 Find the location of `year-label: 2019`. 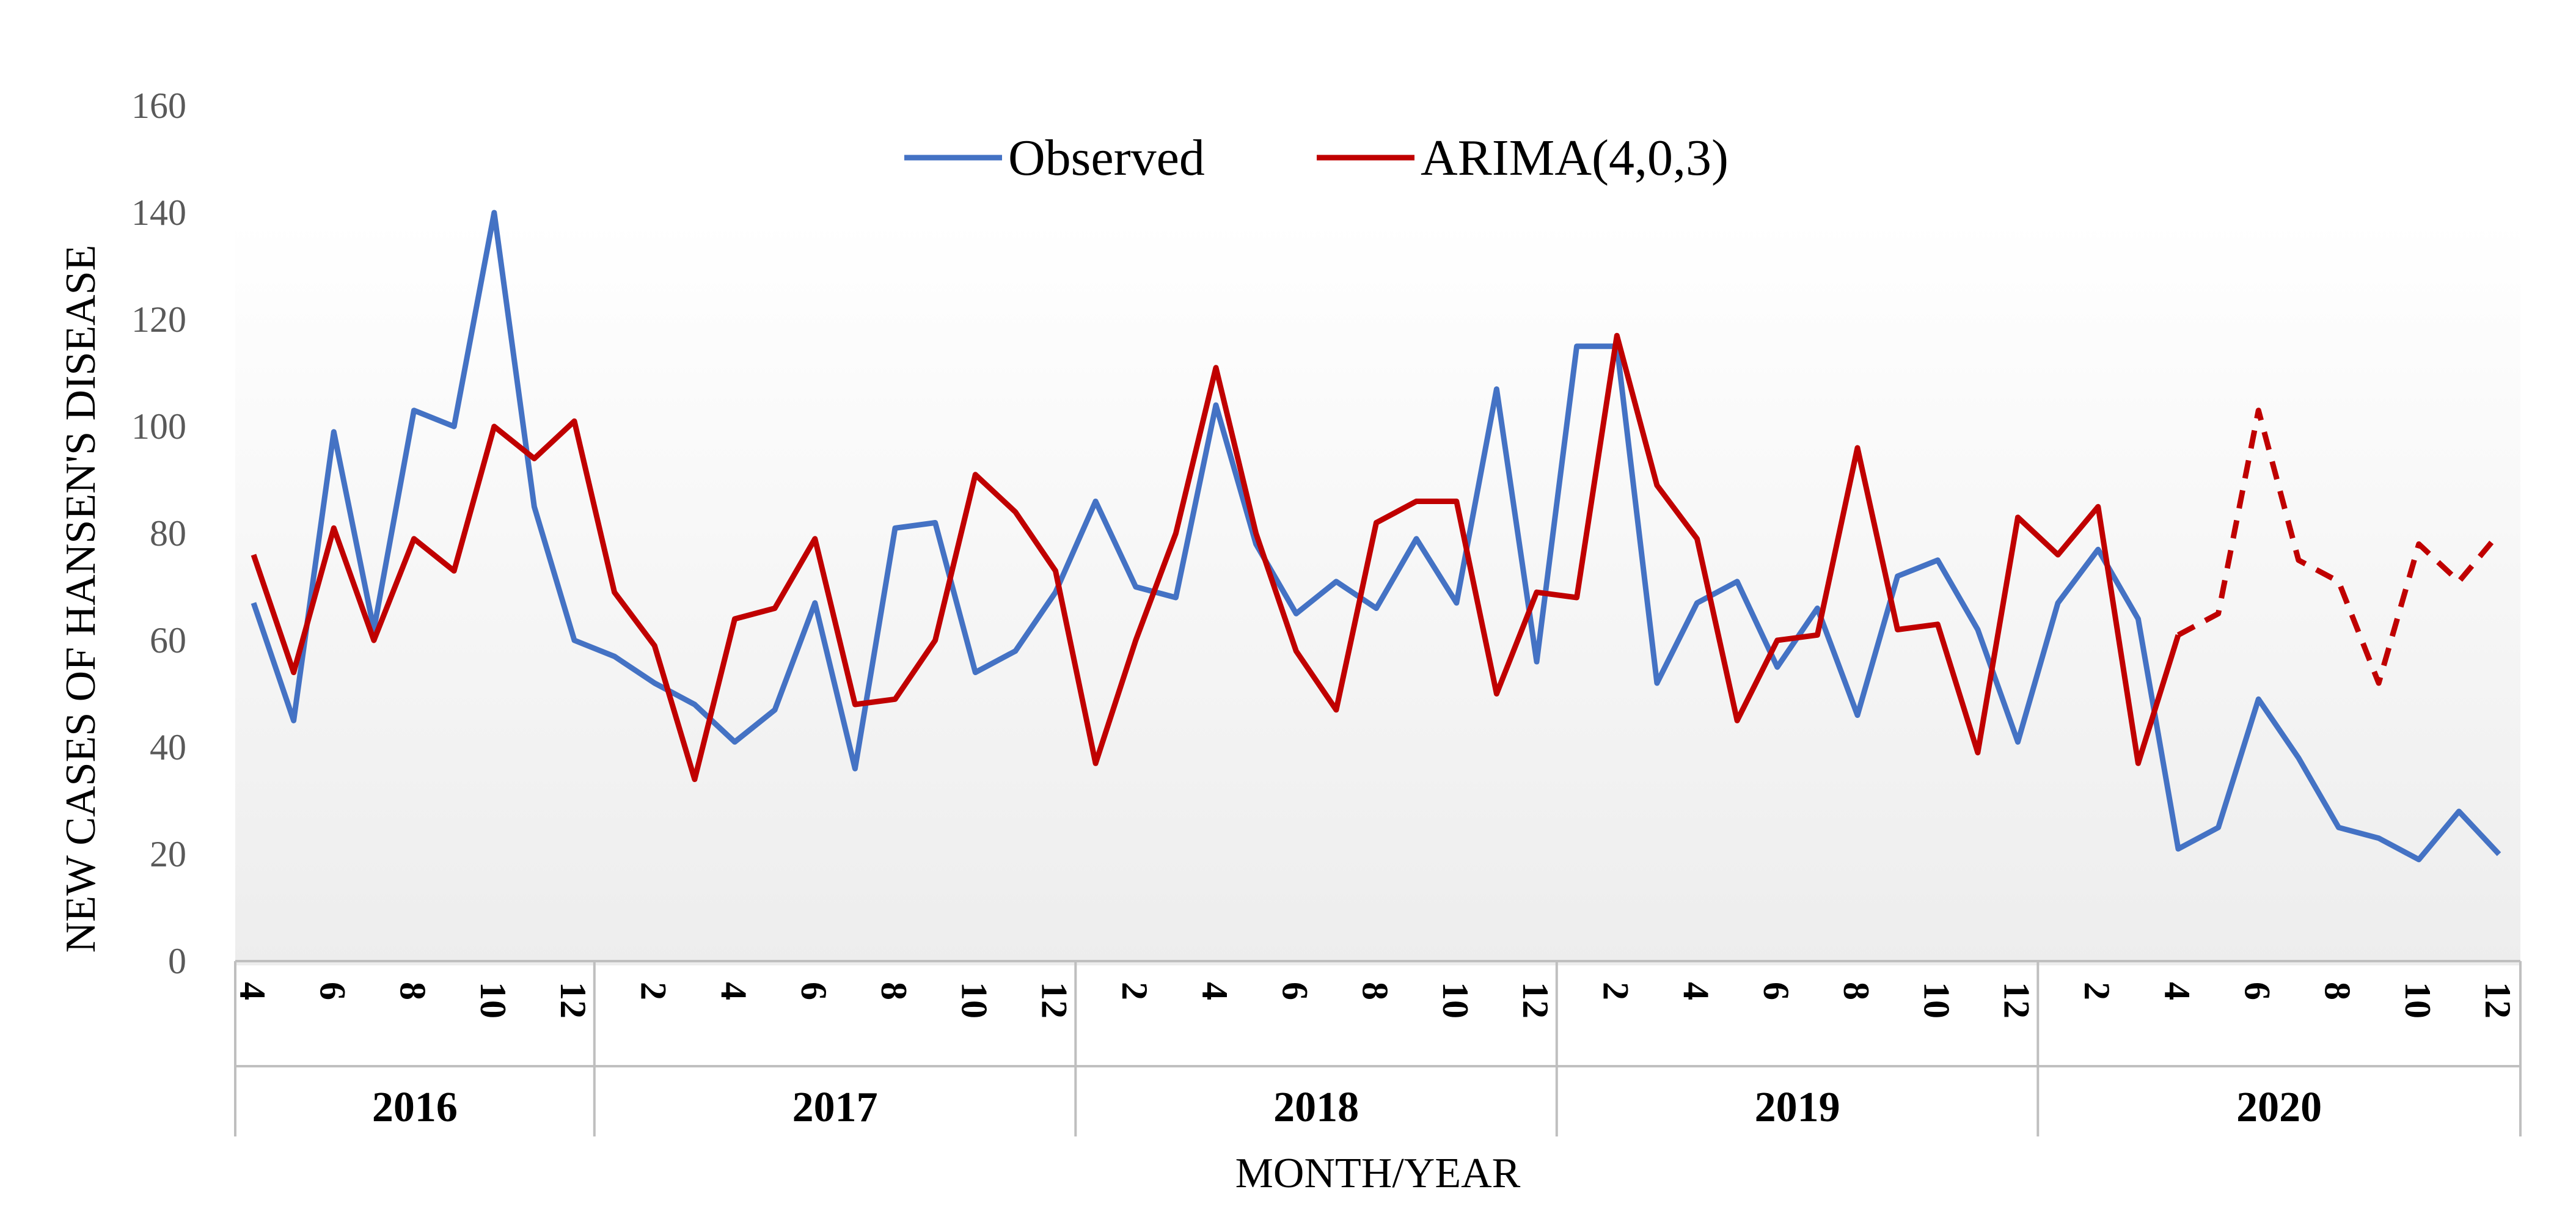

year-label: 2019 is located at coordinates (1797, 1107).